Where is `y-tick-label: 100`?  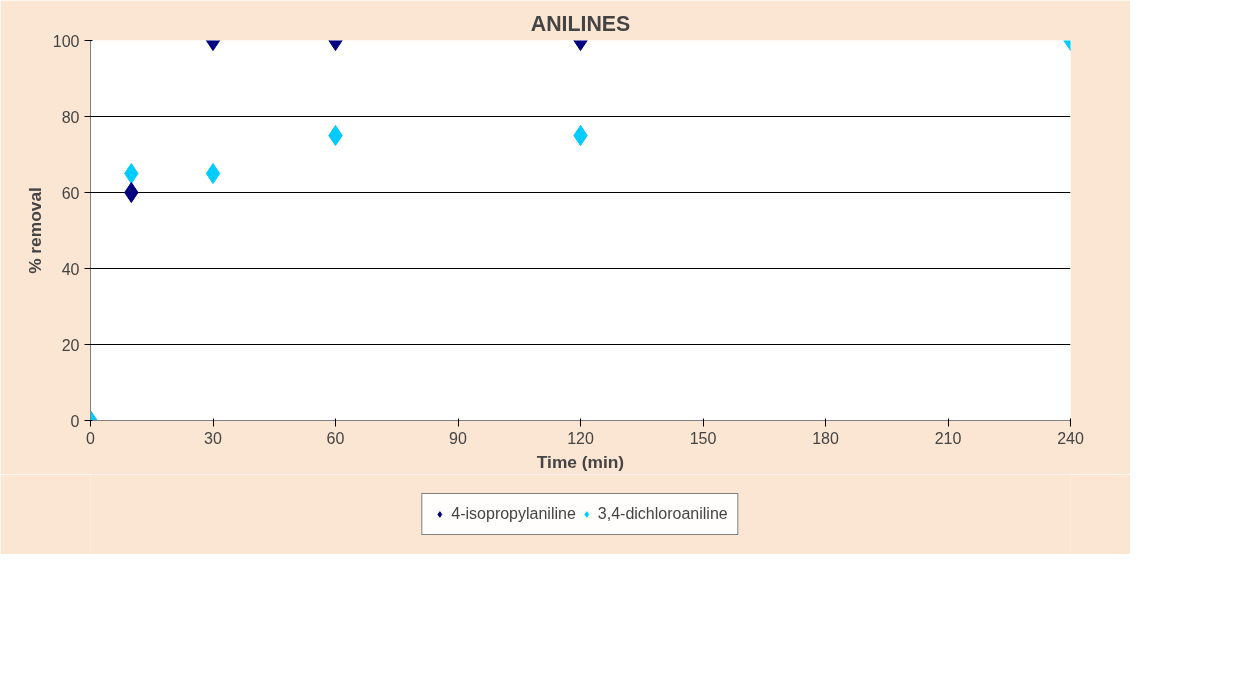
y-tick-label: 100 is located at coordinates (66, 41).